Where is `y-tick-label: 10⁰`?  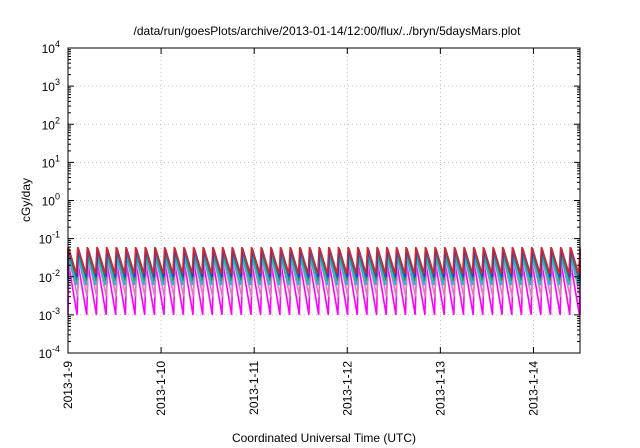 y-tick-label: 10⁰ is located at coordinates (51, 200).